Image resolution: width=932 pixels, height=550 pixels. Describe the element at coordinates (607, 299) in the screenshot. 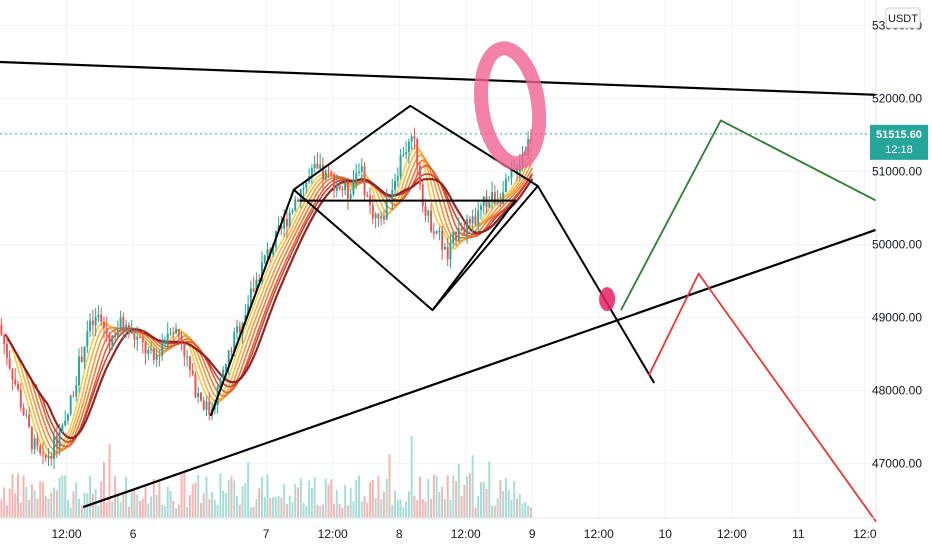

I see `highlight-dot` at that location.